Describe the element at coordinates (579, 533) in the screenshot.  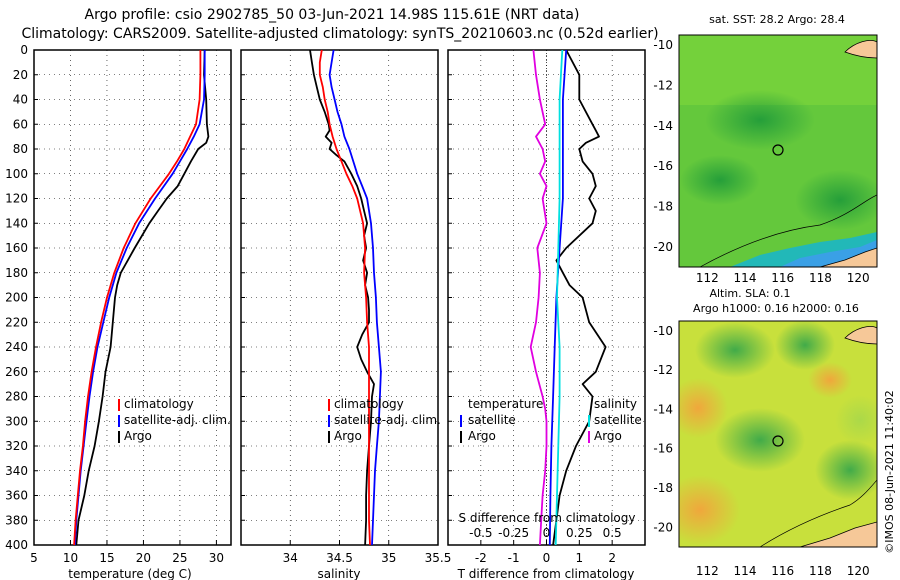
I see `top-value-tick-label: 0.25` at that location.